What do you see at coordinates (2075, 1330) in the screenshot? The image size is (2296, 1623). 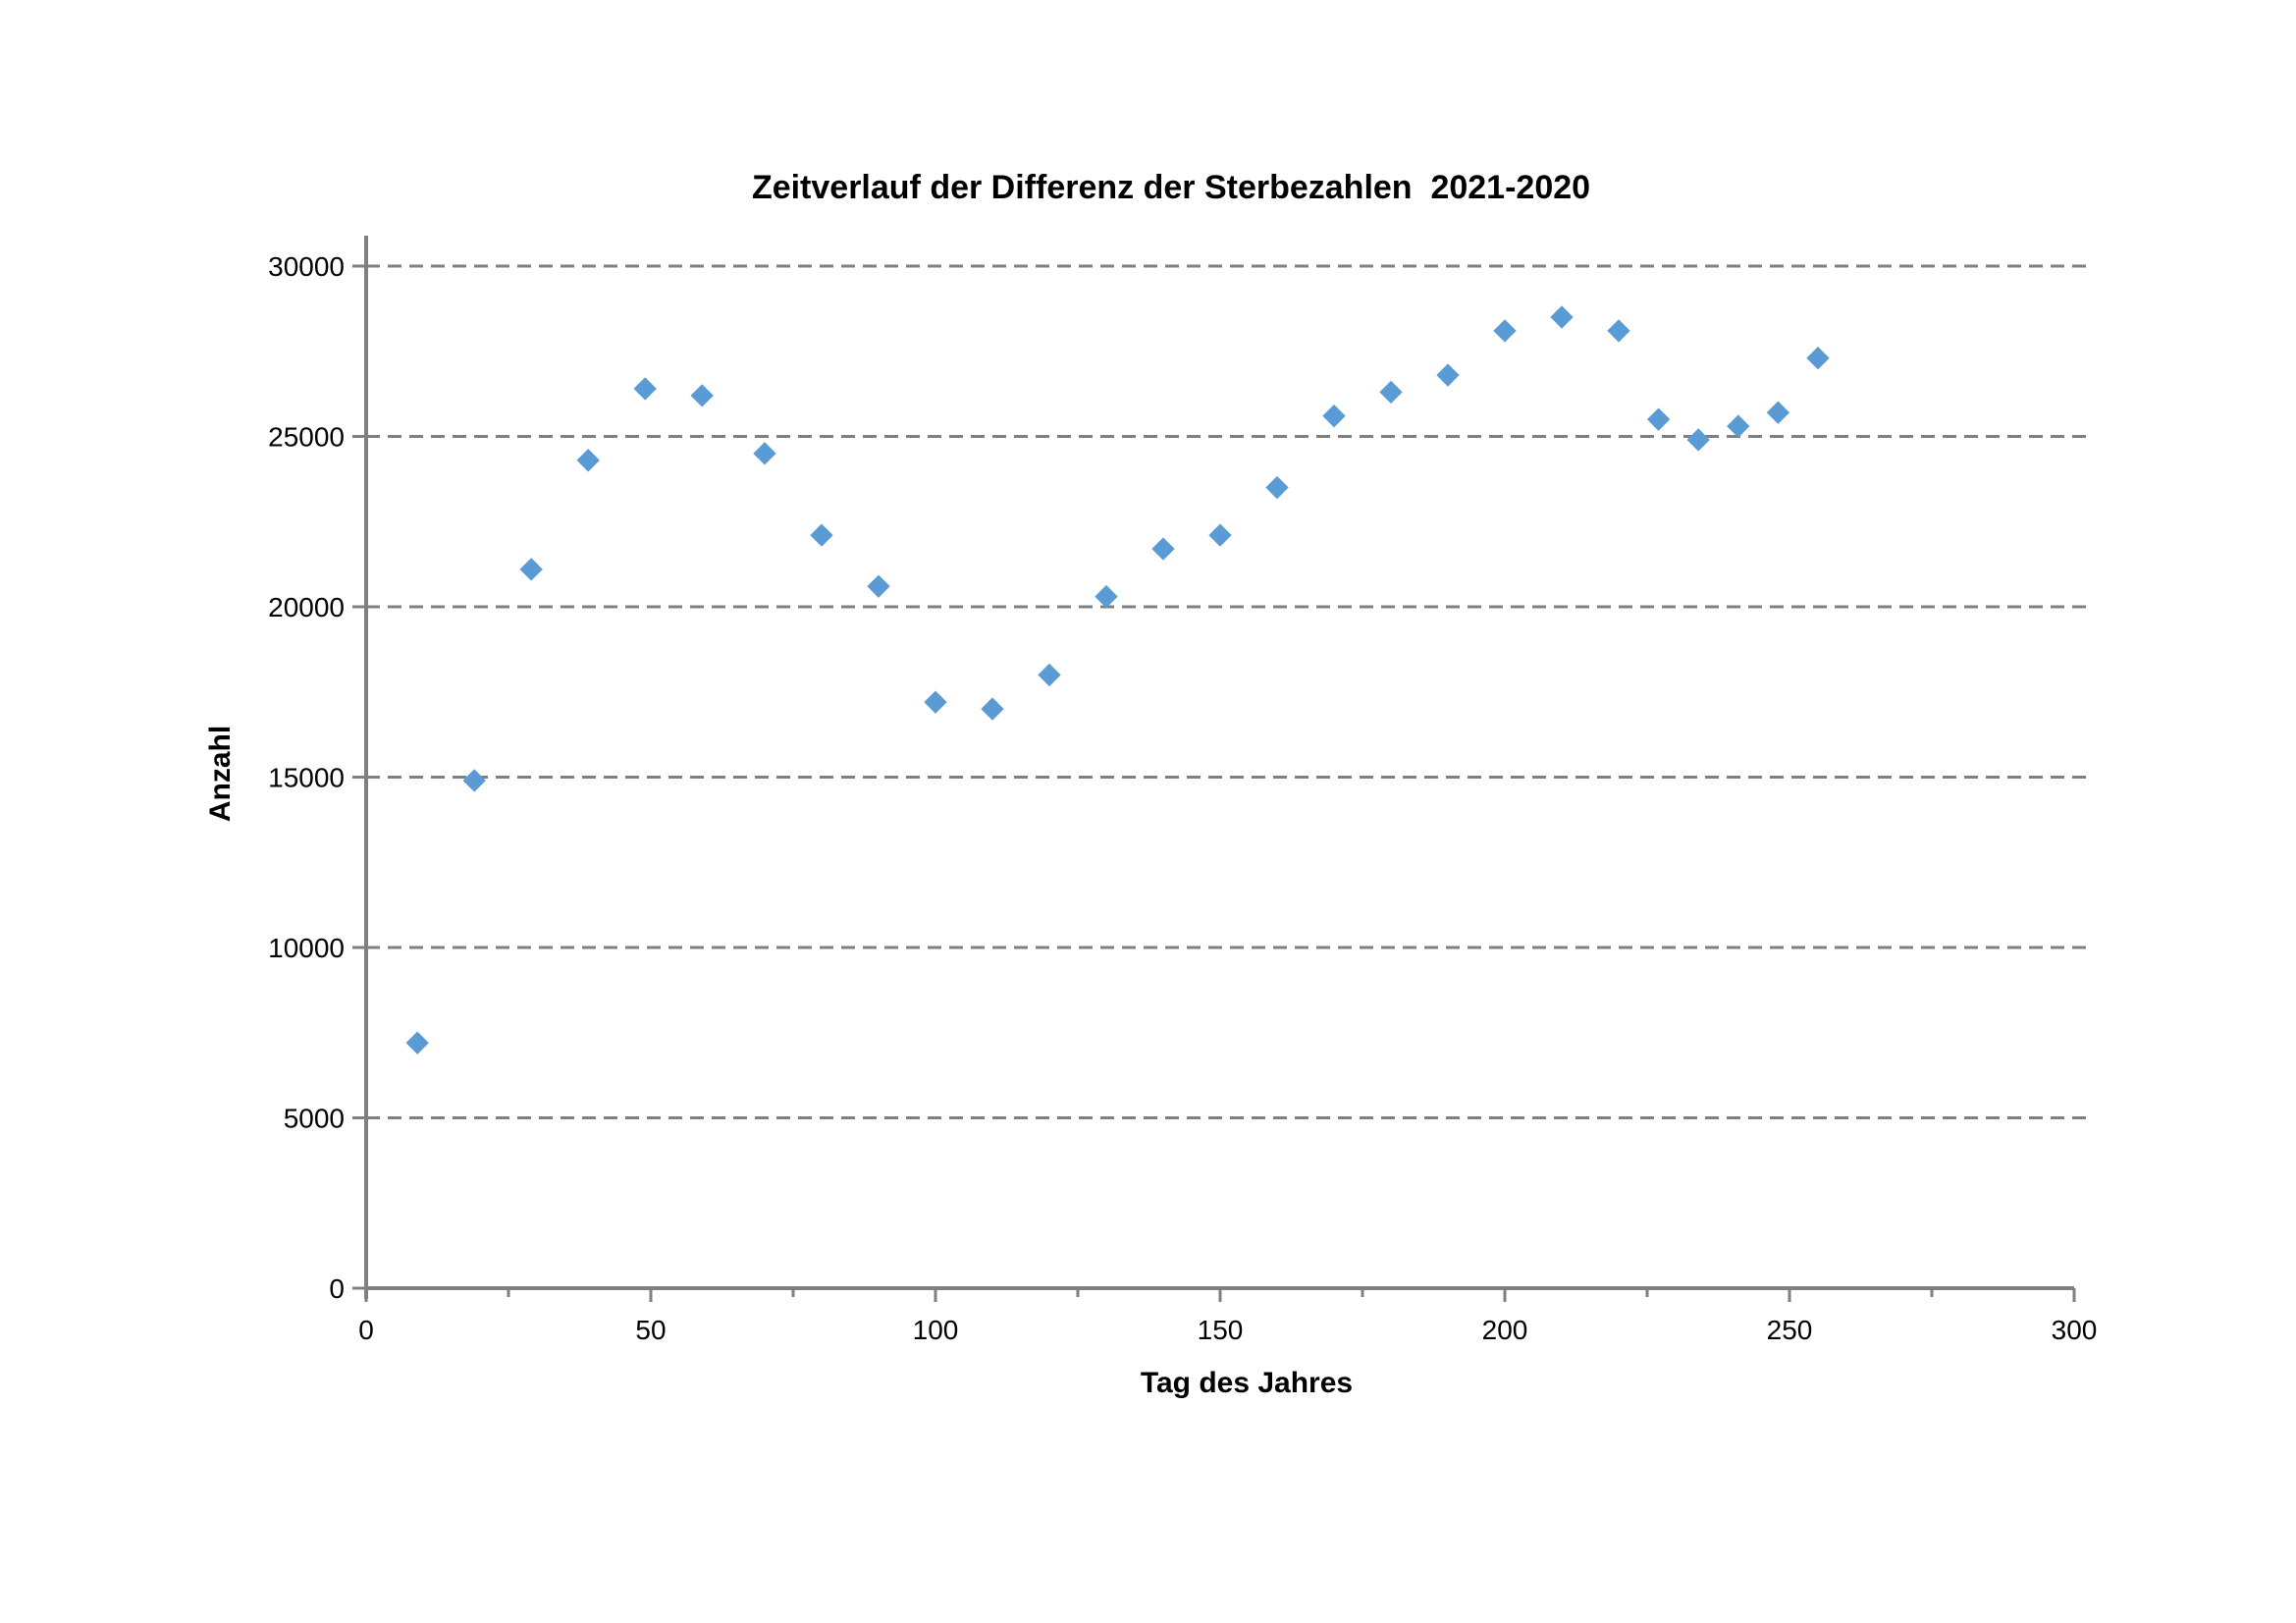 I see `x-tick-label: 300` at bounding box center [2075, 1330].